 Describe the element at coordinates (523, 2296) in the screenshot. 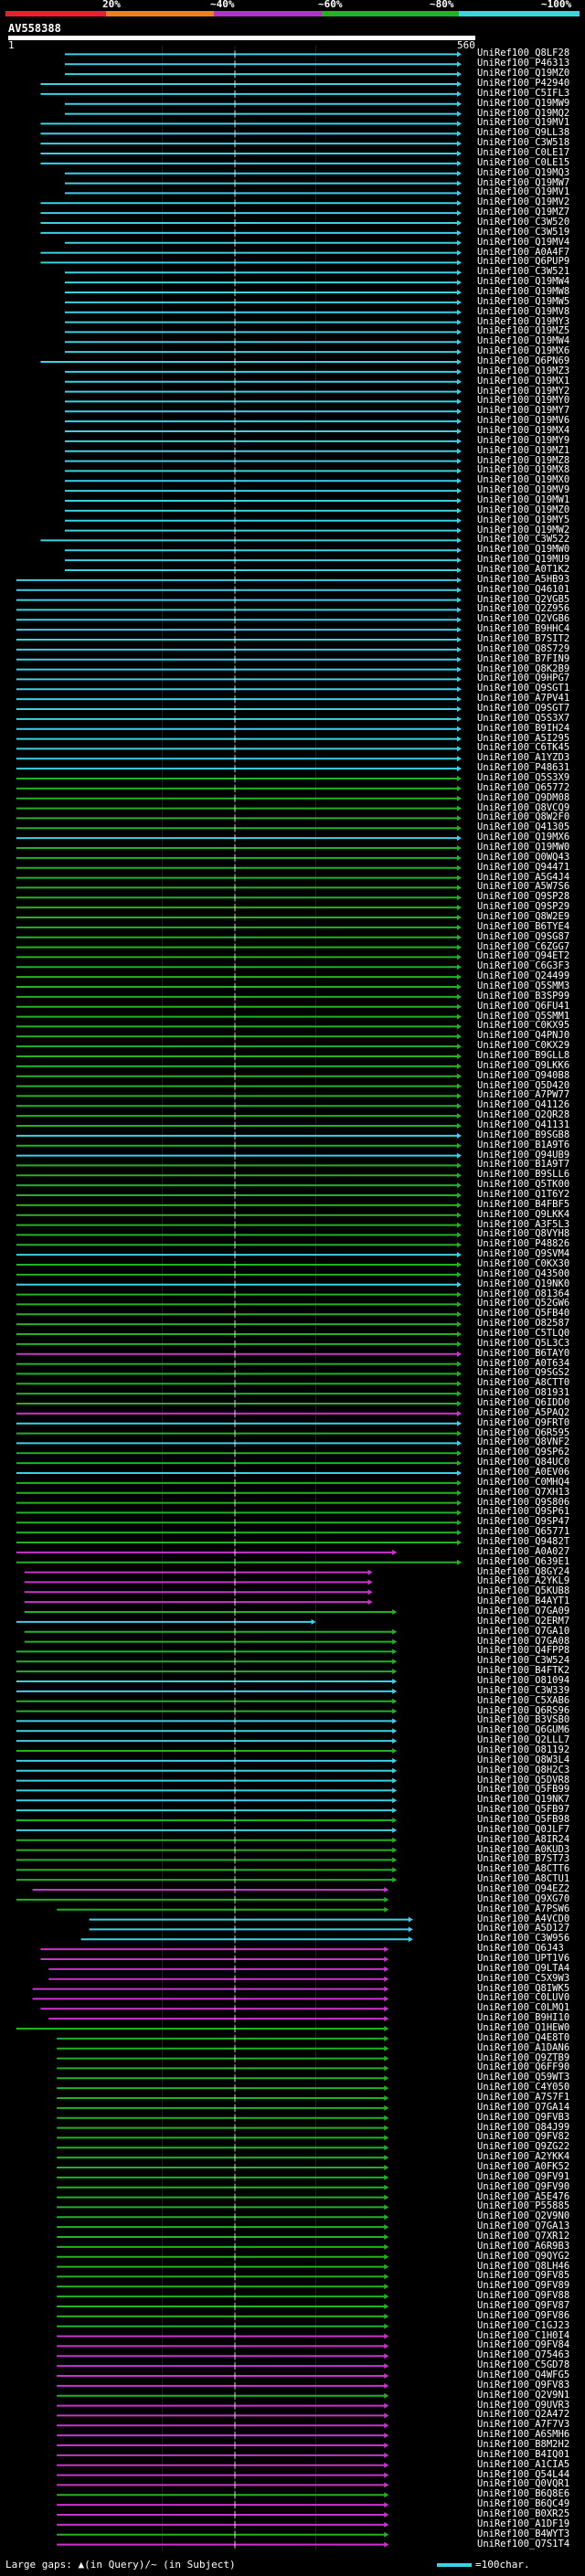

I see `hit-label: UniRef100_Q9FV88` at that location.